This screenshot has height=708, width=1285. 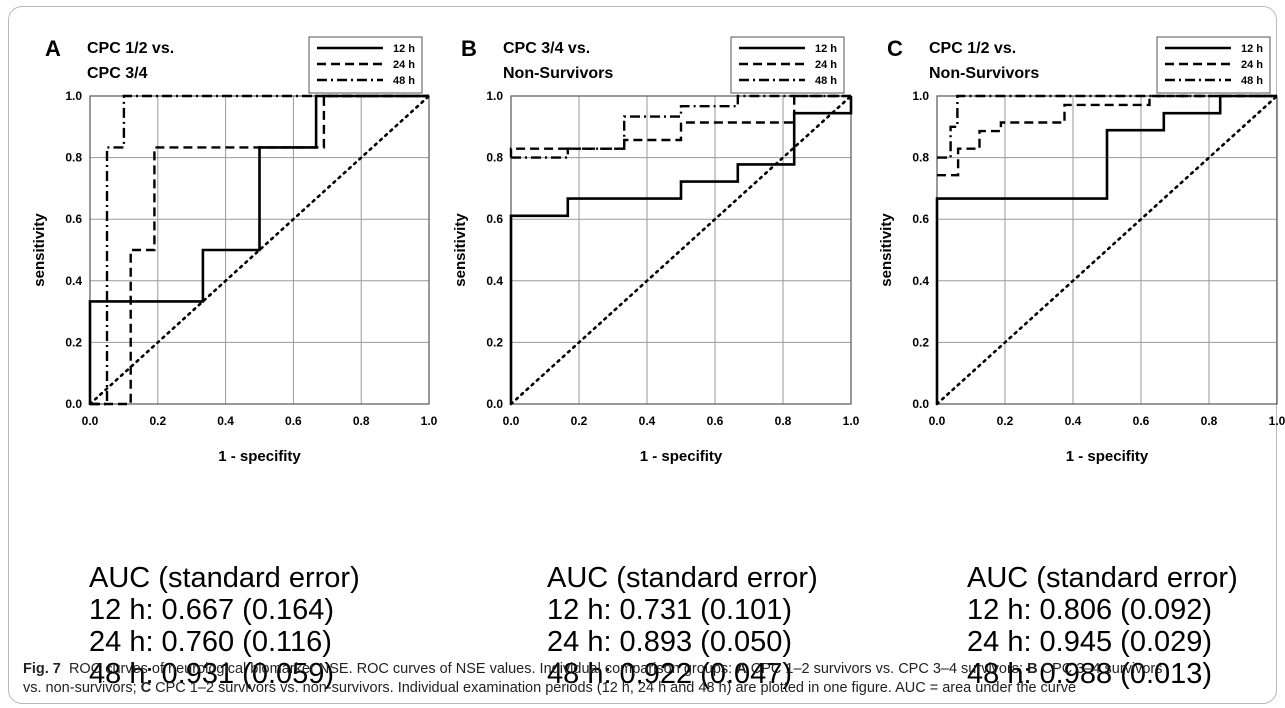 What do you see at coordinates (1213, 65) in the screenshot?
I see `legend-box` at bounding box center [1213, 65].